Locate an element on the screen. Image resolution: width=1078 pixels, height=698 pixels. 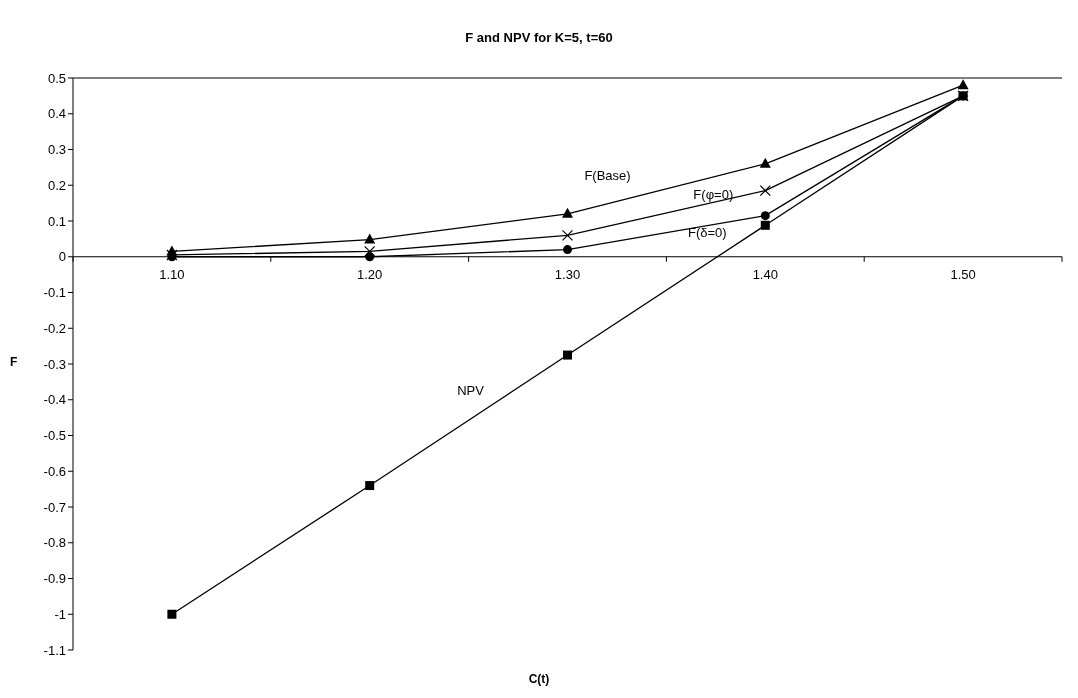
series-label: F(φ=0) is located at coordinates (713, 194).